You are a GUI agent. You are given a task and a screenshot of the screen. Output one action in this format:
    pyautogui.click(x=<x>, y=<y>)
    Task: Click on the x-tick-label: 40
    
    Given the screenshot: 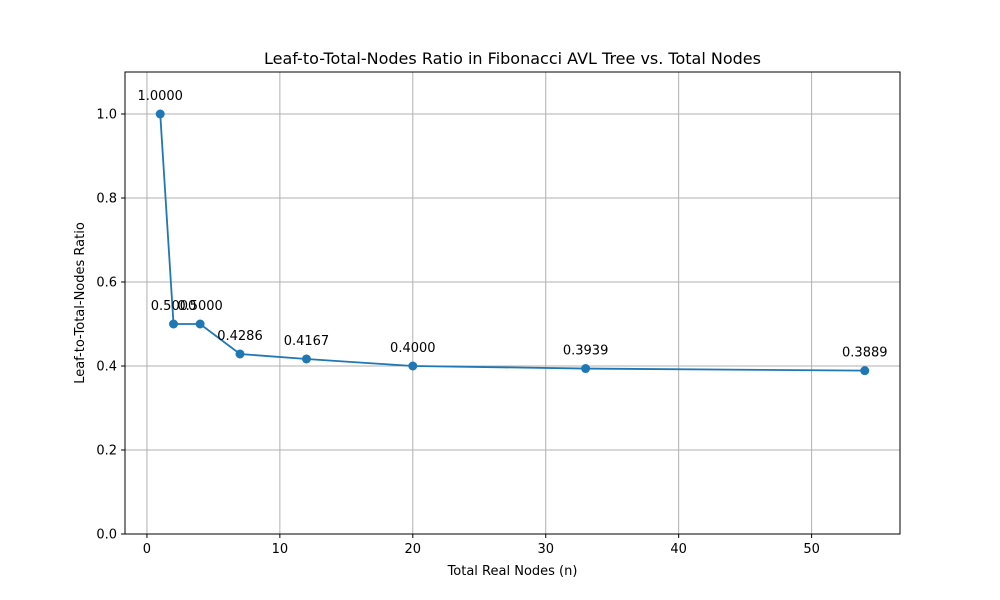 What is the action you would take?
    pyautogui.click(x=678, y=549)
    